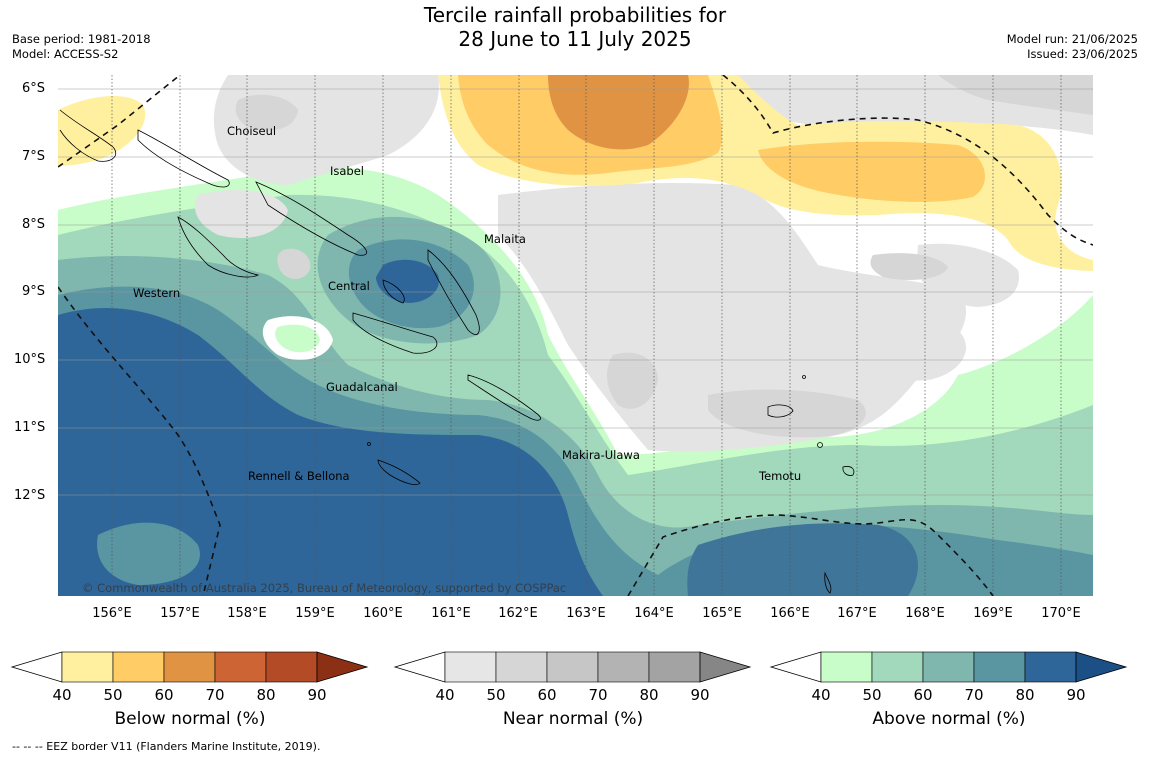 Image resolution: width=1150 pixels, height=758 pixels. Describe the element at coordinates (362, 387) in the screenshot. I see `label-guadalcanal: Guadalcanal` at that location.